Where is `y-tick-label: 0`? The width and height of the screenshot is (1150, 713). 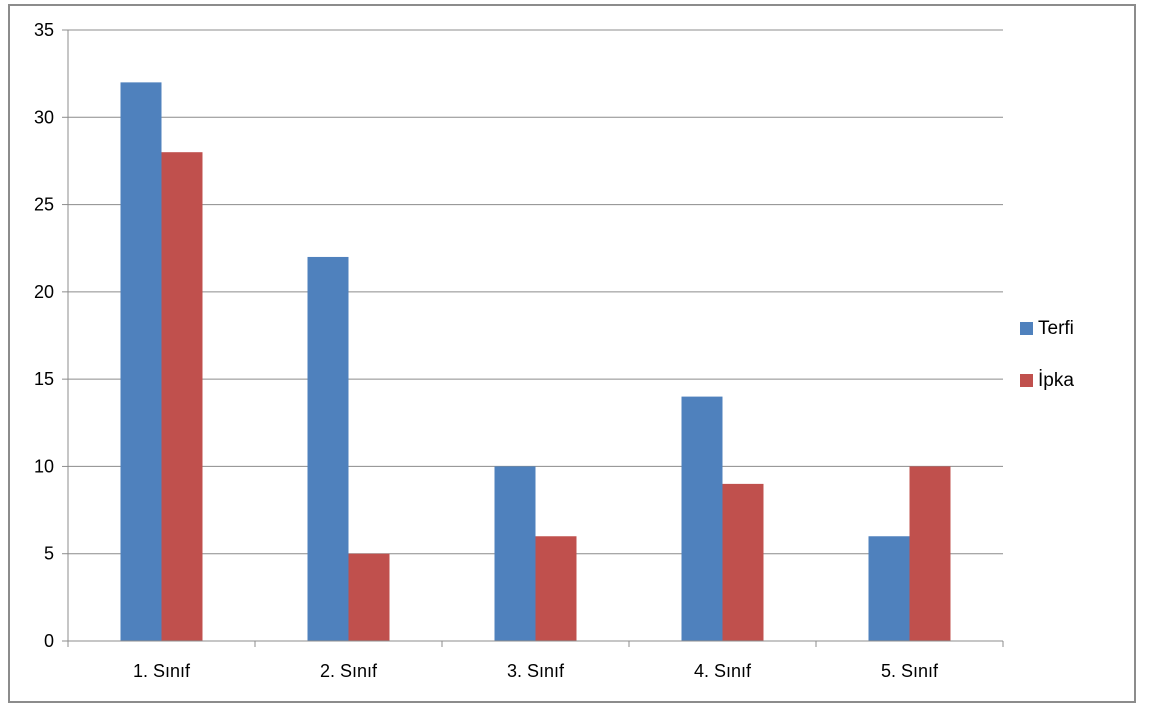
y-tick-label: 0 is located at coordinates (49, 641).